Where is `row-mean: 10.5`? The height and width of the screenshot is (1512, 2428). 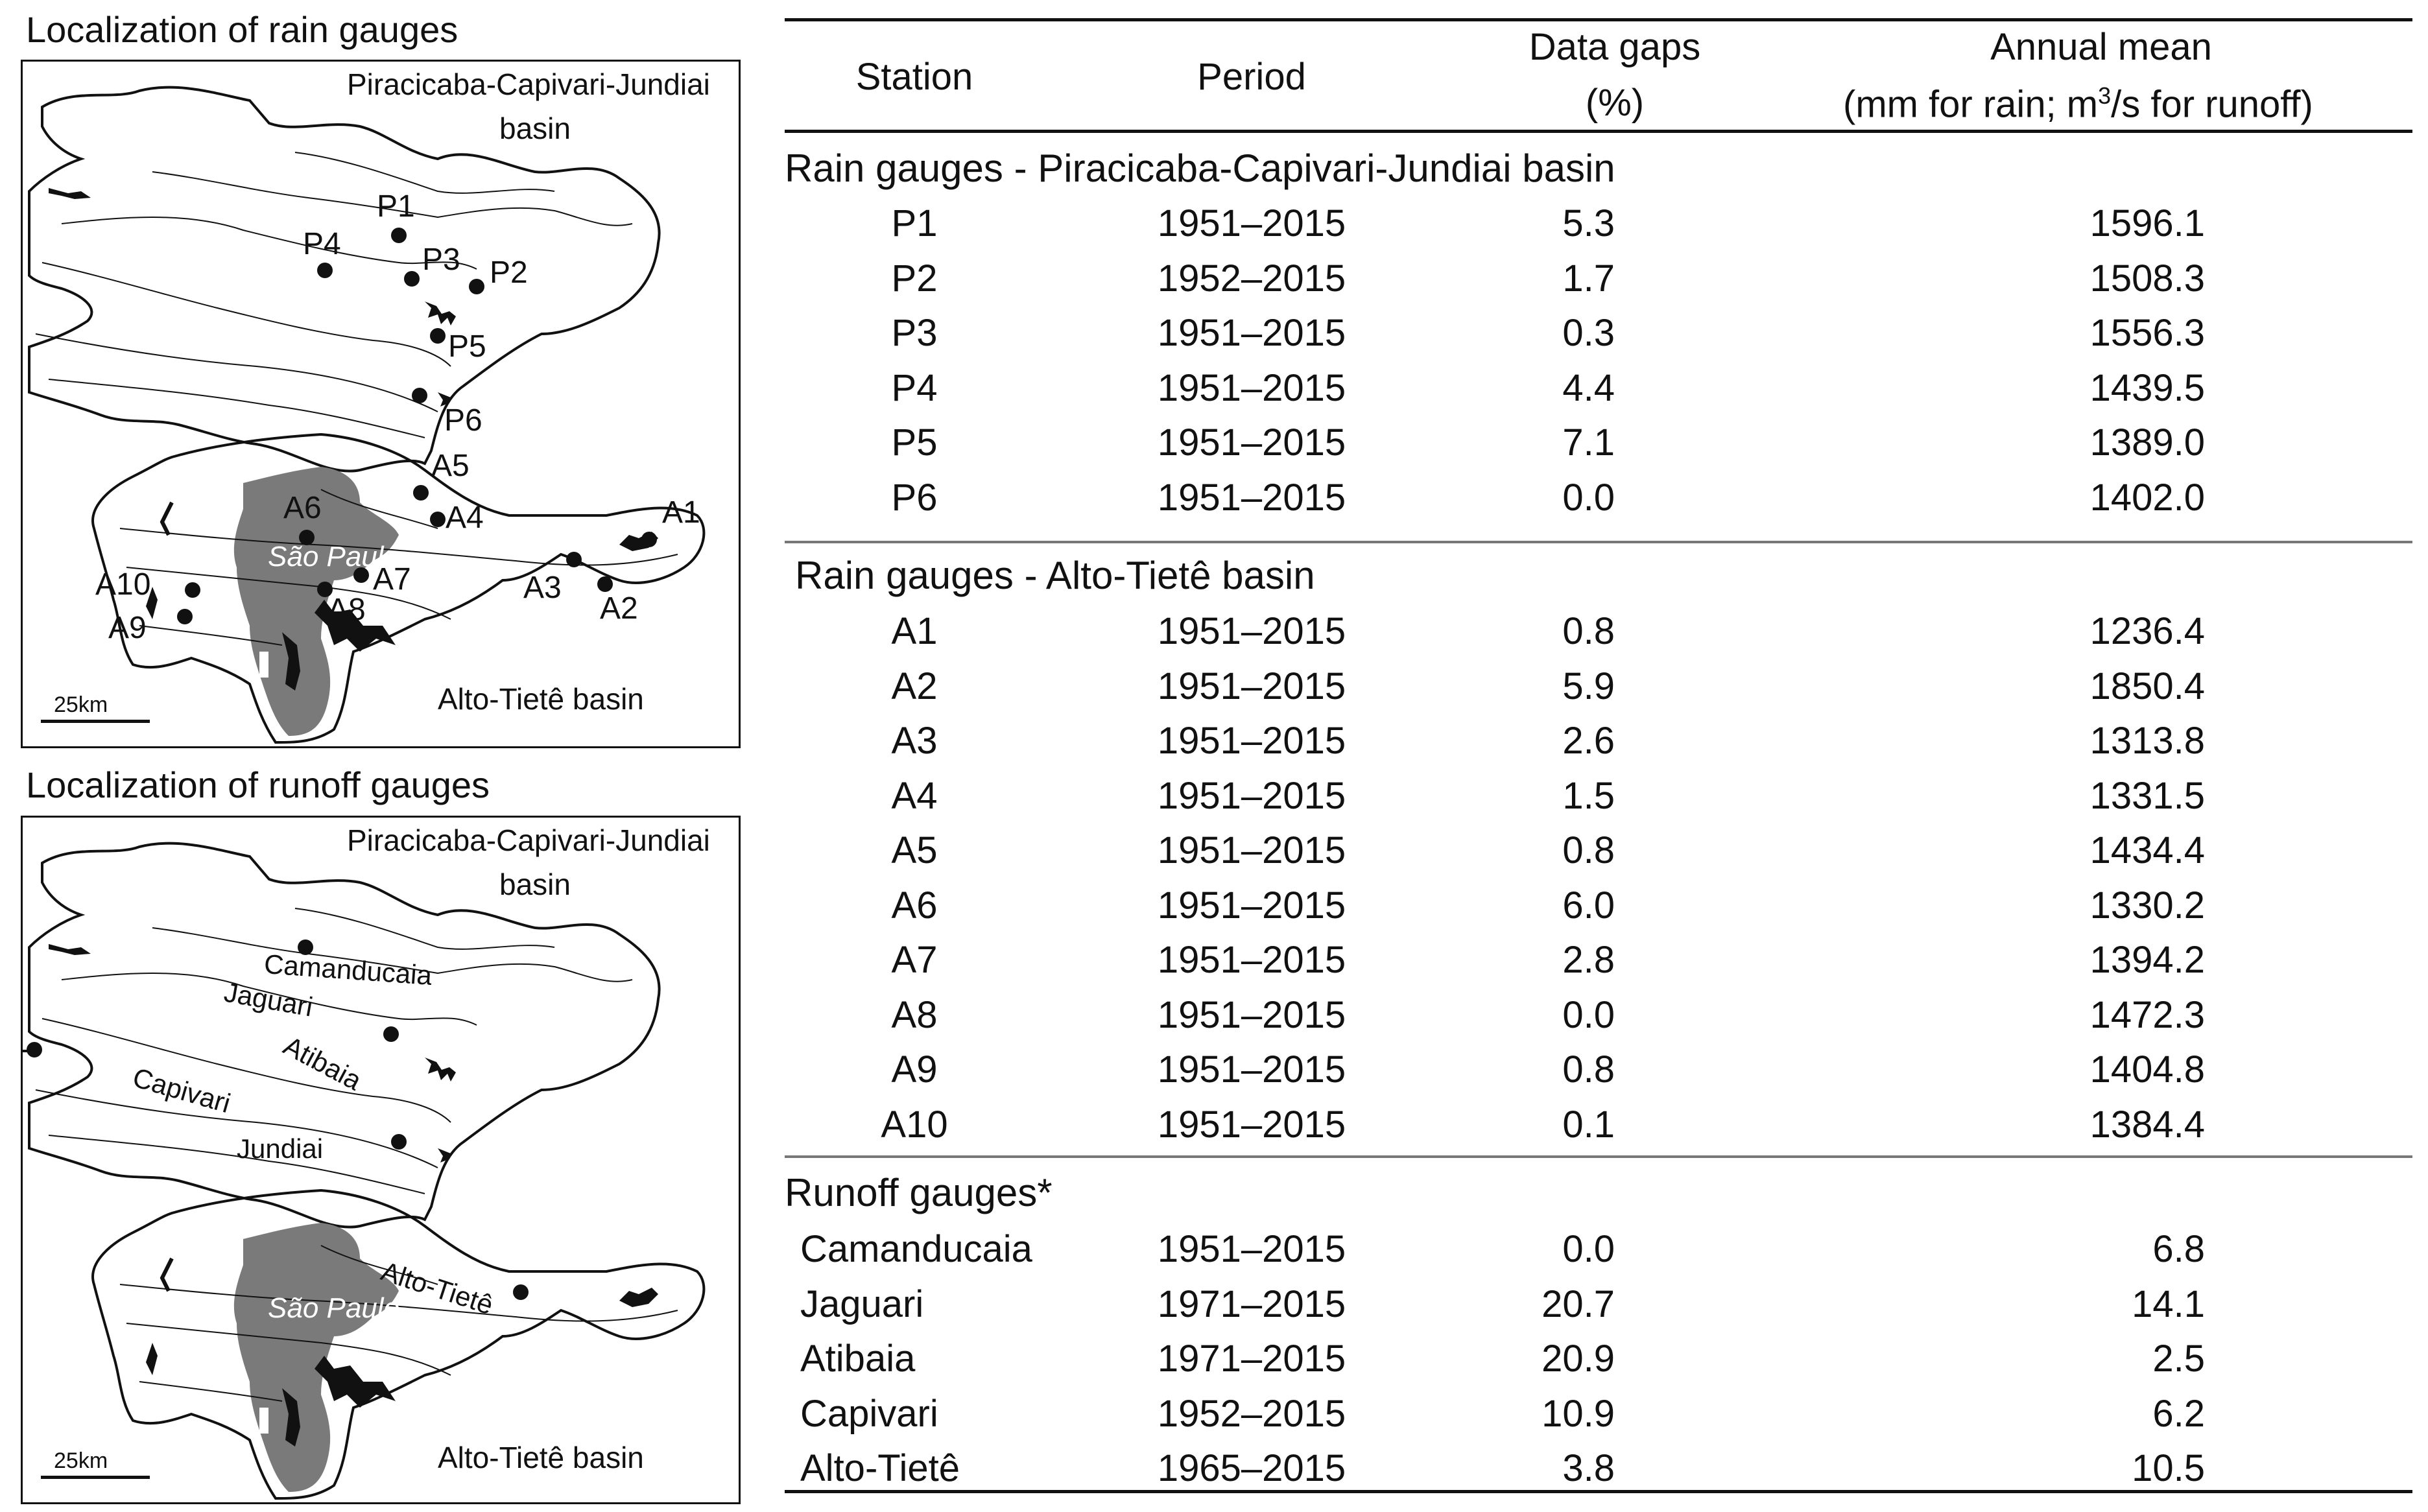 row-mean: 10.5 is located at coordinates (2169, 1468).